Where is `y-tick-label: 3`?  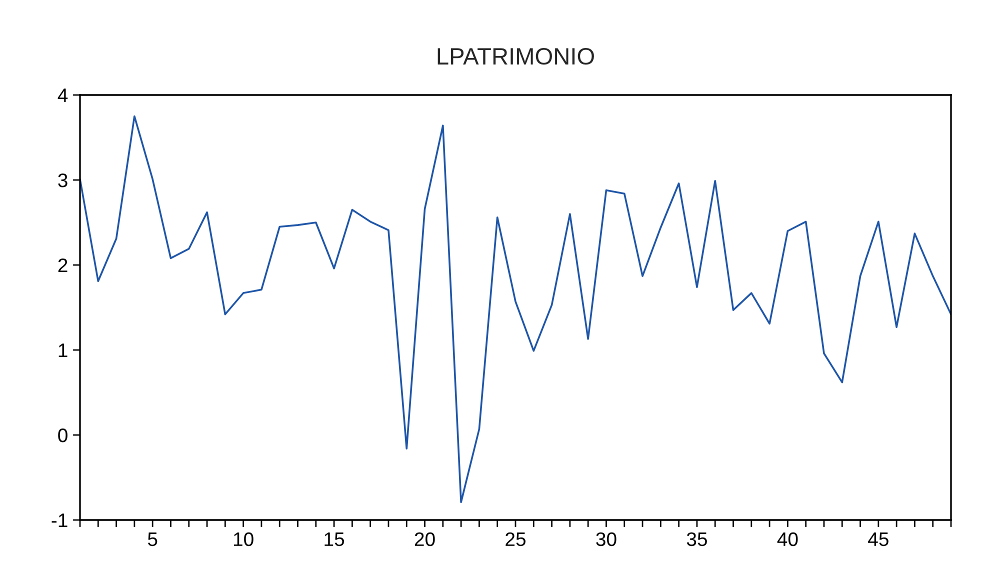
y-tick-label: 3 is located at coordinates (63, 180).